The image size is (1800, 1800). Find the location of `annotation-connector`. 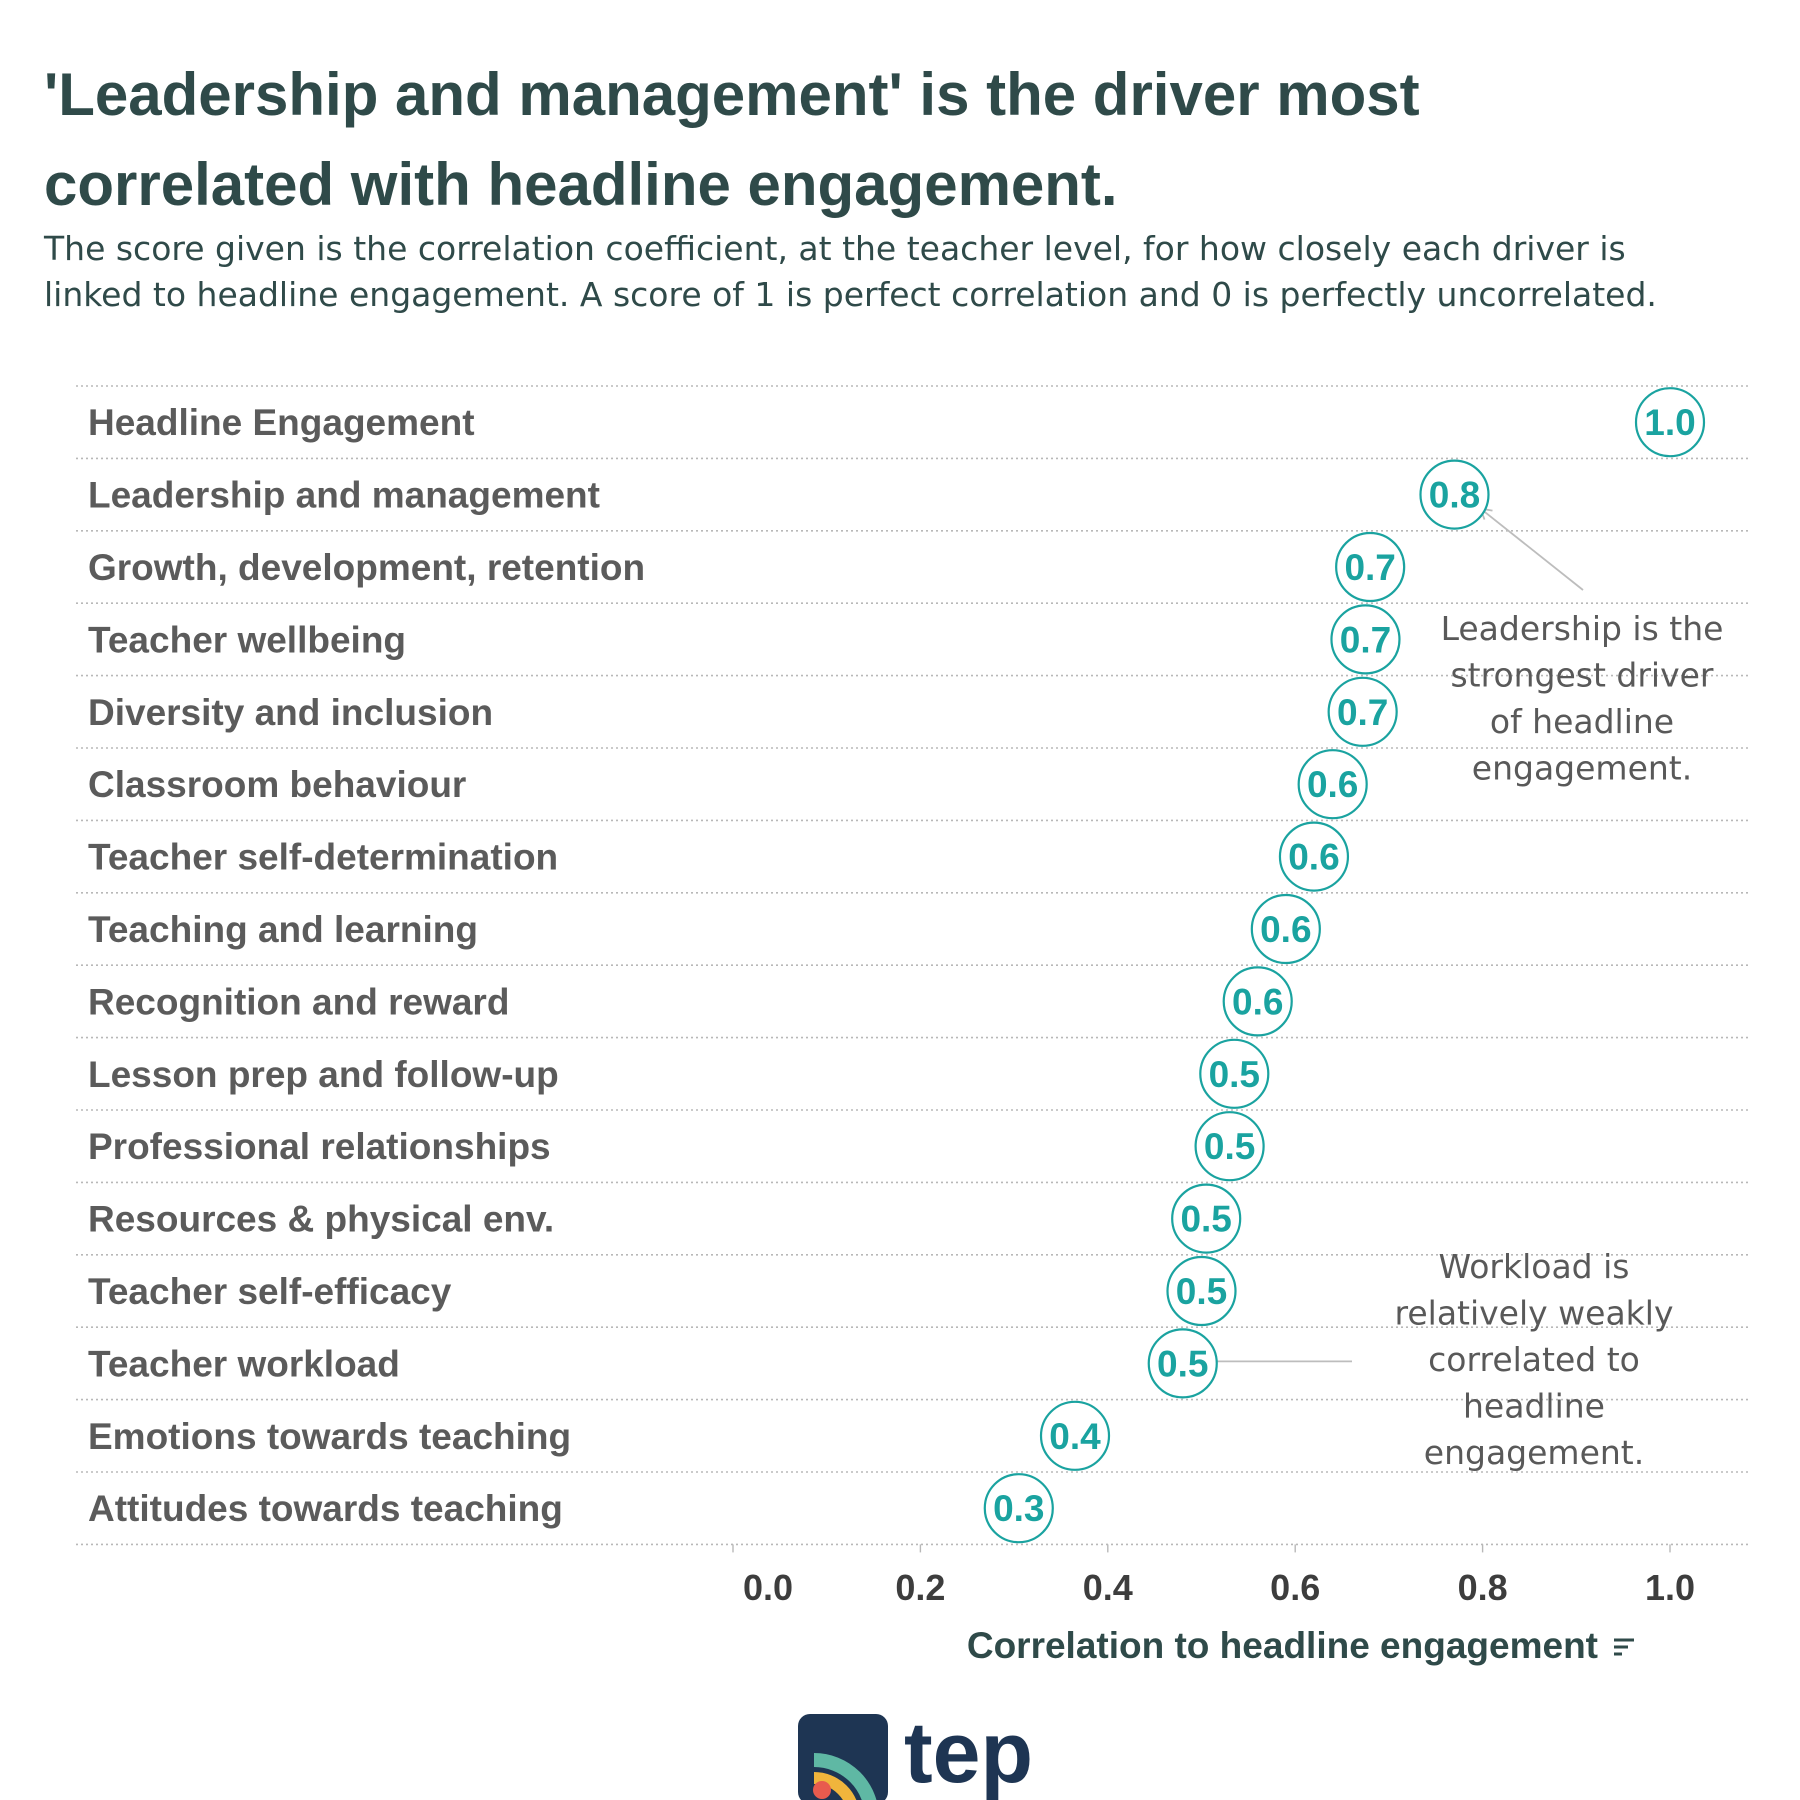

annotation-connector is located at coordinates (1531, 549).